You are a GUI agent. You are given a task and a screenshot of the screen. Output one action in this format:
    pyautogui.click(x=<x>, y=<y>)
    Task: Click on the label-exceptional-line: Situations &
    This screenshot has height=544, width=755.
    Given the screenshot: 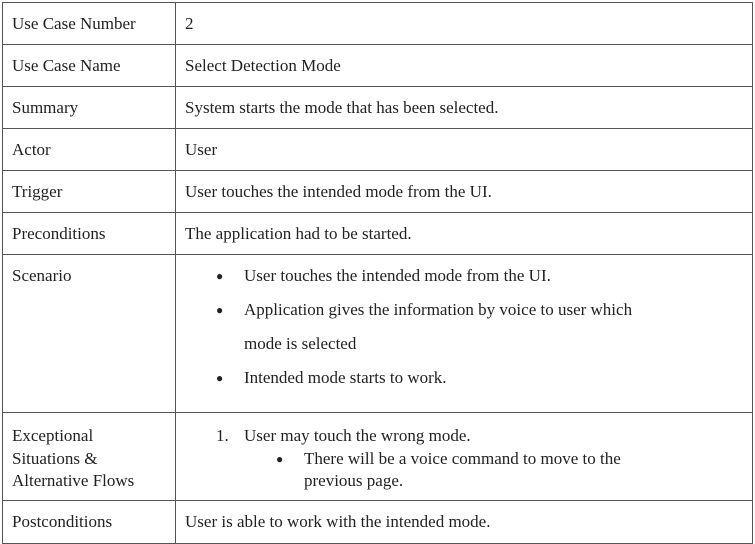 What is the action you would take?
    pyautogui.click(x=55, y=458)
    